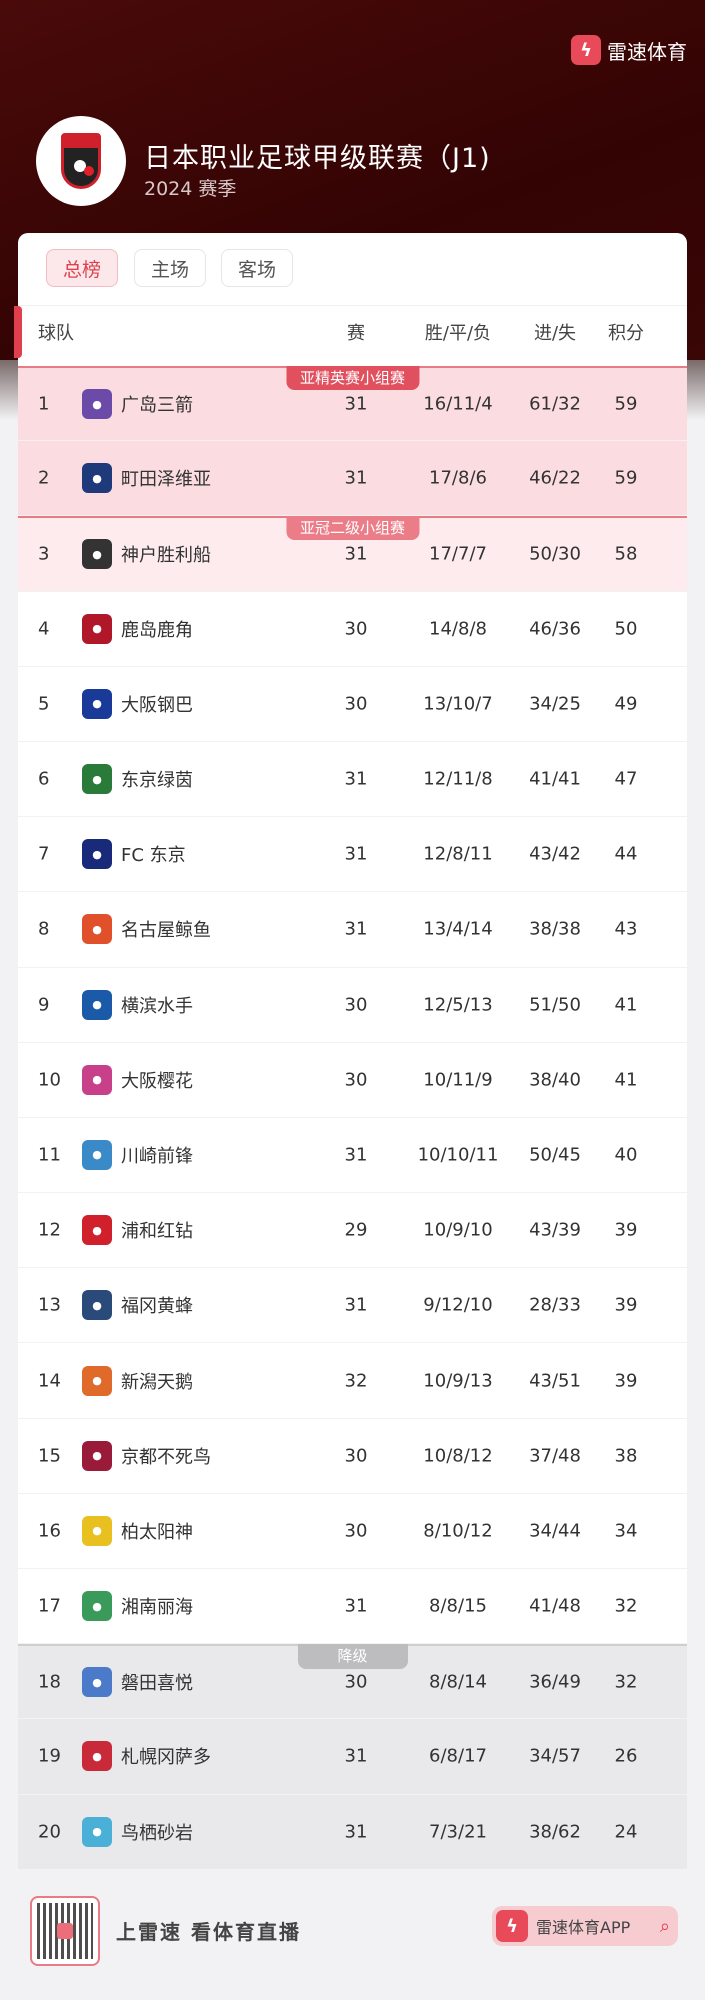 Image resolution: width=705 pixels, height=2000 pixels. What do you see at coordinates (458, 1005) in the screenshot?
I see `win-draw-loss: 12/5/13` at bounding box center [458, 1005].